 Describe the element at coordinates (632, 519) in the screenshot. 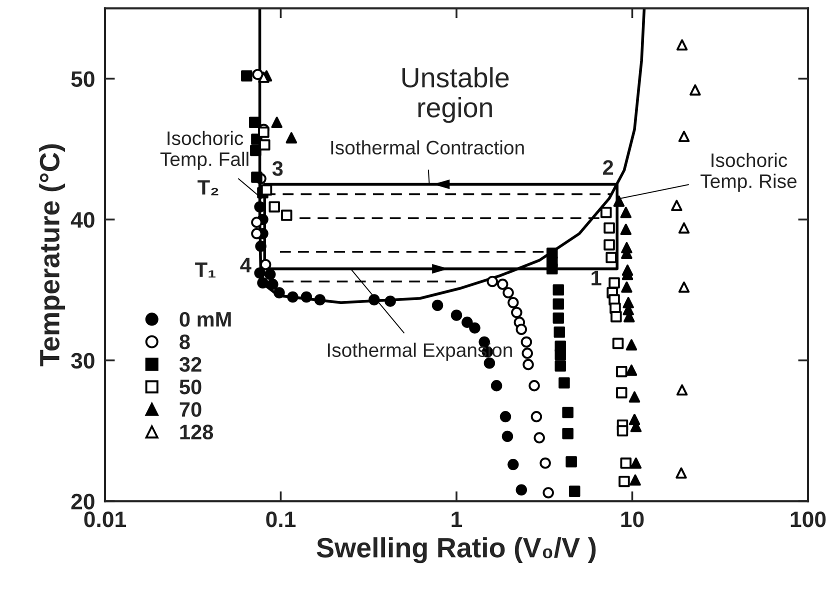

I see `x-tick-label: 10` at that location.